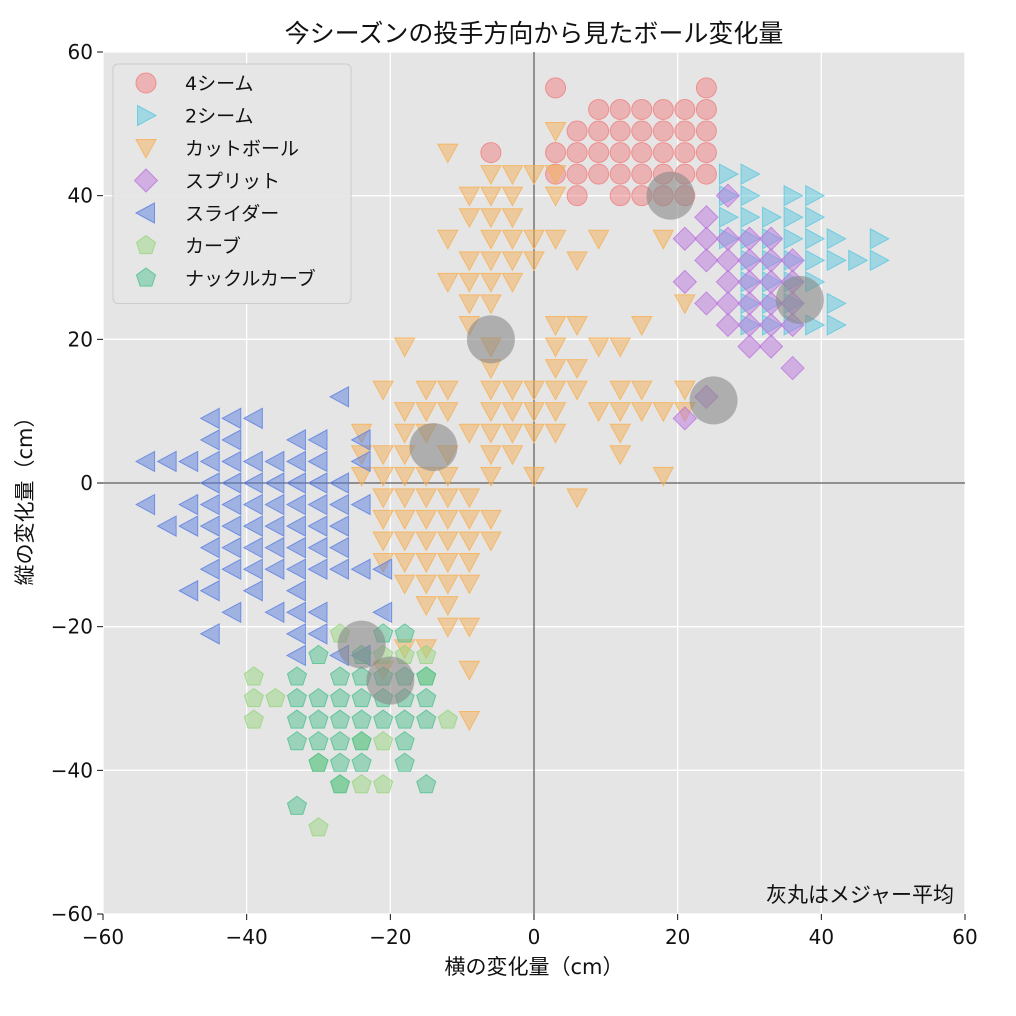 The image size is (1016, 1016). I want to click on x-tick-label: −40, so click(247, 937).